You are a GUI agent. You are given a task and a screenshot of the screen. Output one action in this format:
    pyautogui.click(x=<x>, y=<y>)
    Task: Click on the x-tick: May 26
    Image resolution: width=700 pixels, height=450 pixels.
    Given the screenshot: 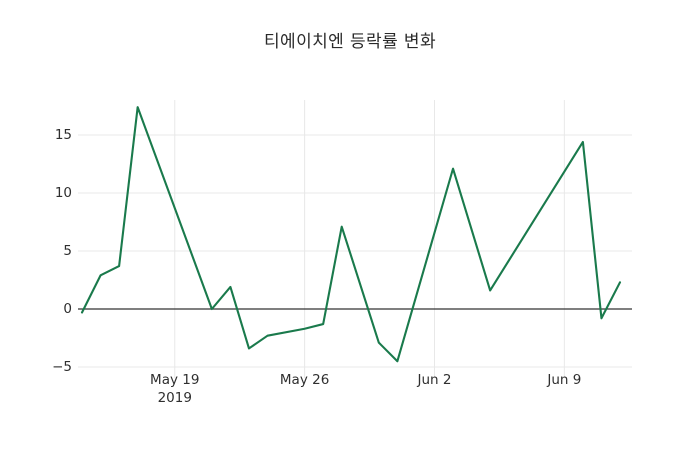 What is the action you would take?
    pyautogui.click(x=305, y=380)
    